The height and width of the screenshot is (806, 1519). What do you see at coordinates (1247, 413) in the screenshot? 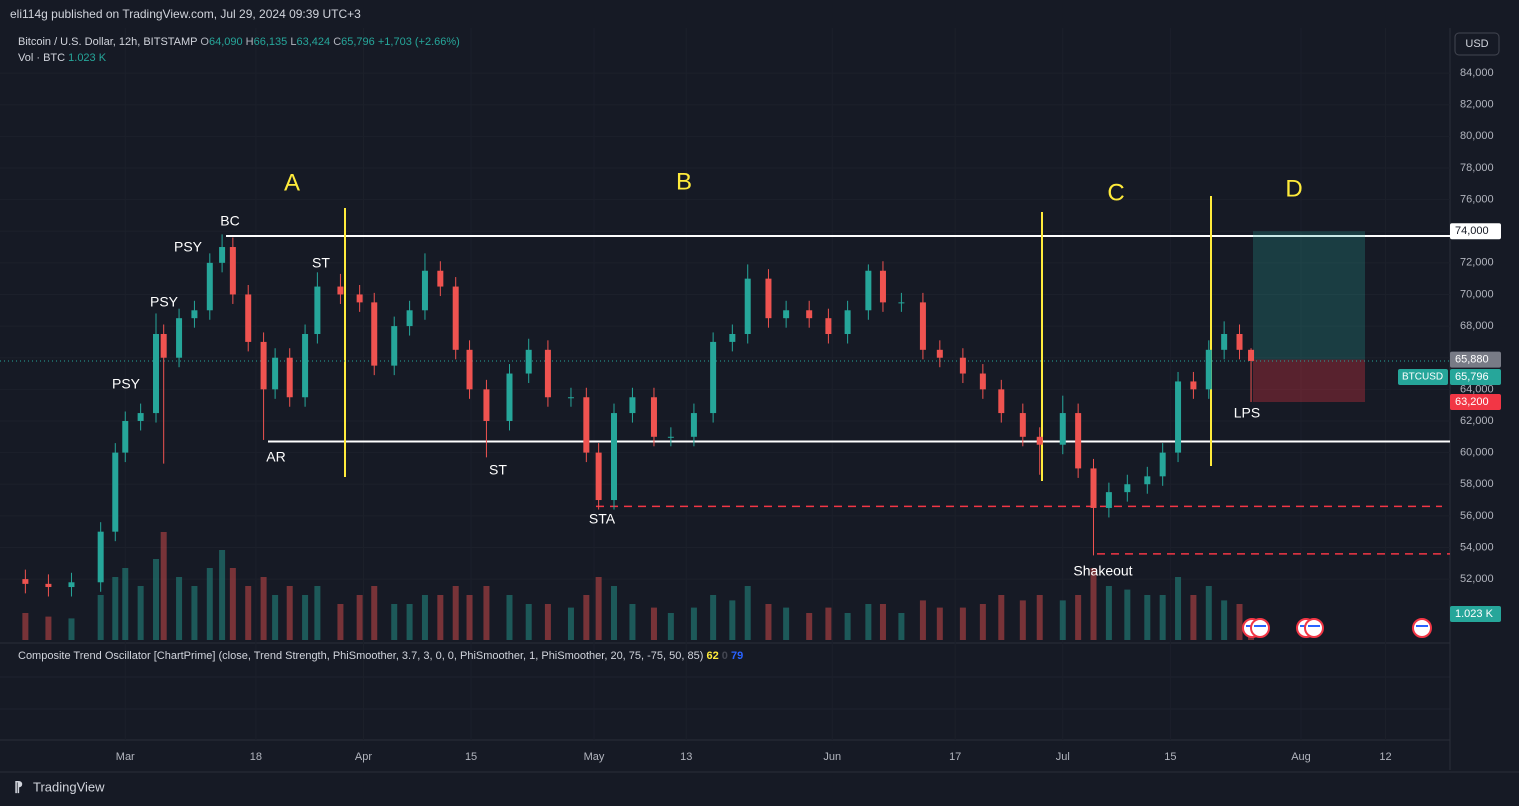
I see `annotation: LPS` at bounding box center [1247, 413].